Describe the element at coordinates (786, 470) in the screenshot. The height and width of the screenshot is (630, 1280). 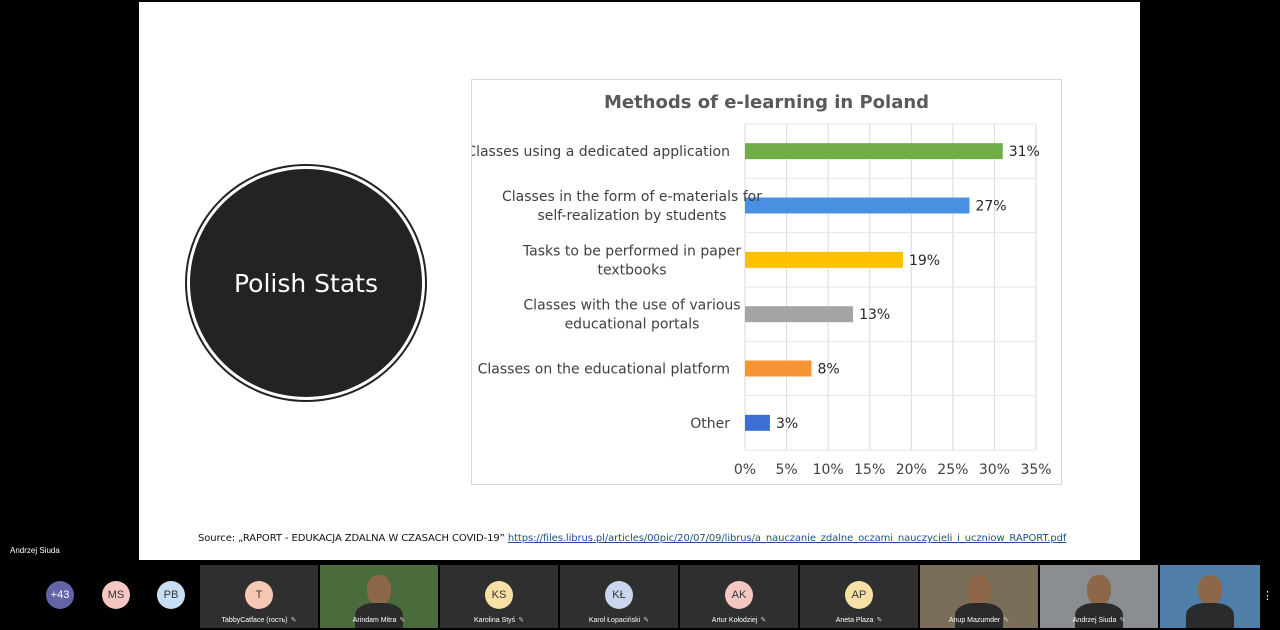
I see `x-tick-label: 5%` at that location.